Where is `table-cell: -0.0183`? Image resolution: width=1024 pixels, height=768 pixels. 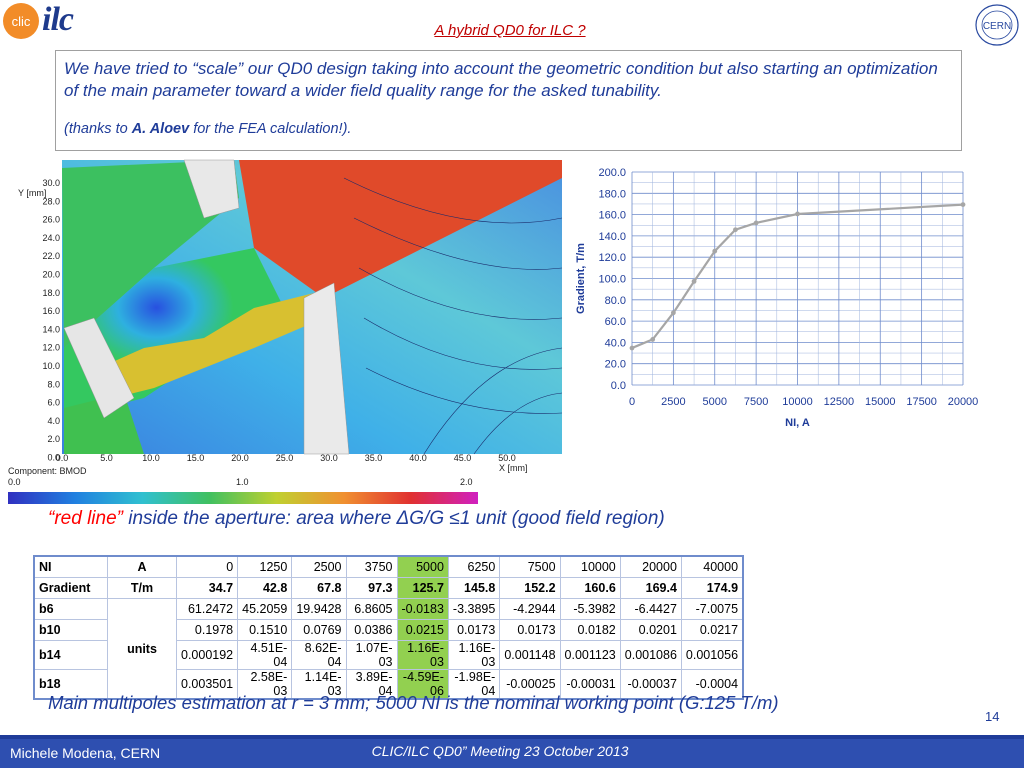 table-cell: -0.0183 is located at coordinates (422, 609).